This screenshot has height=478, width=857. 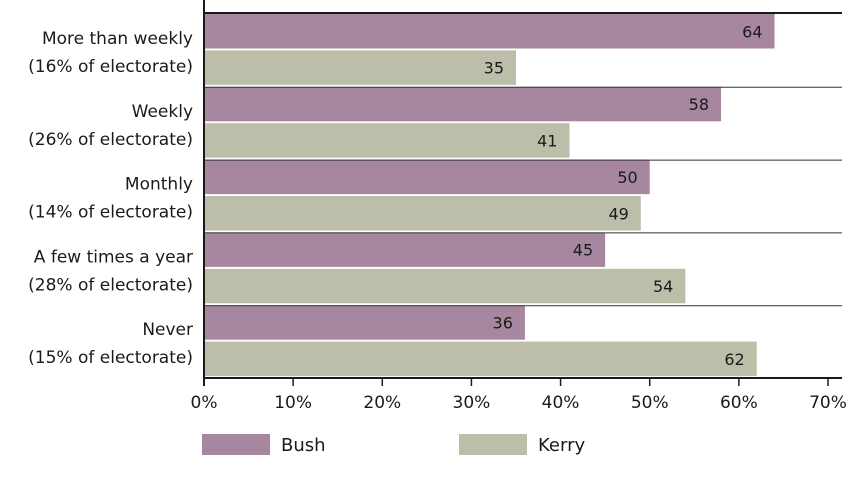 I want to click on category-label-1-line2: (26% of electorate), so click(x=110, y=140).